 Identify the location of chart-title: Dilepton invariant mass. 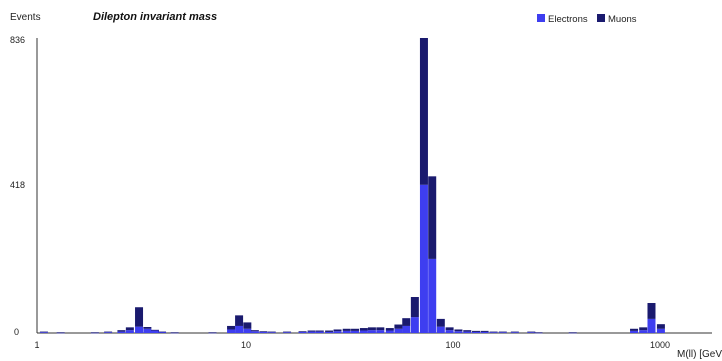
(155, 17).